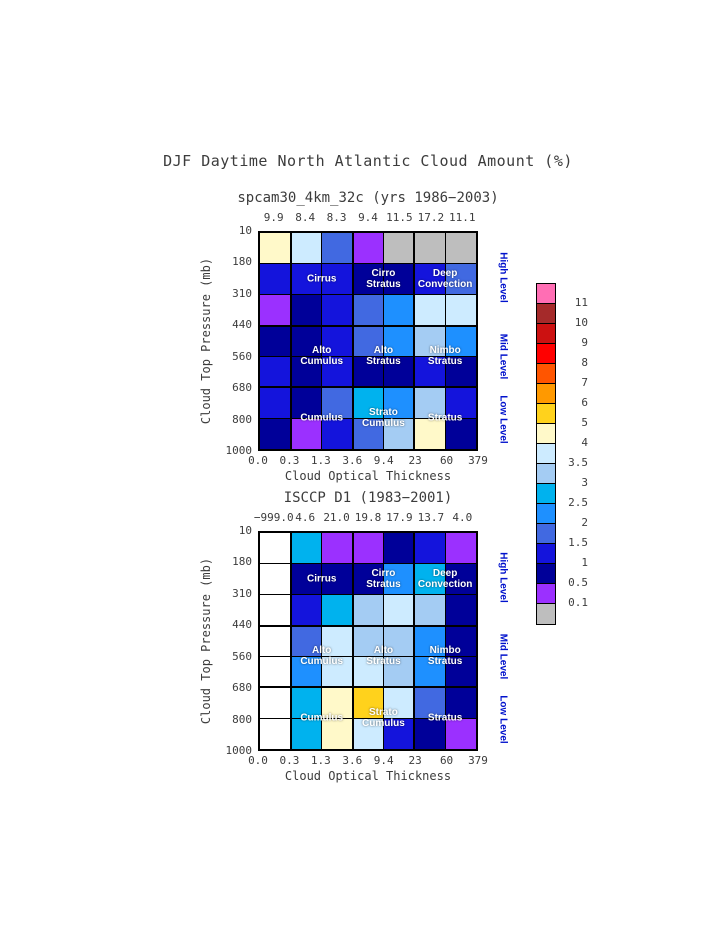 This screenshot has width=723, height=935. What do you see at coordinates (584, 362) in the screenshot?
I see `colorbar-label: 8` at bounding box center [584, 362].